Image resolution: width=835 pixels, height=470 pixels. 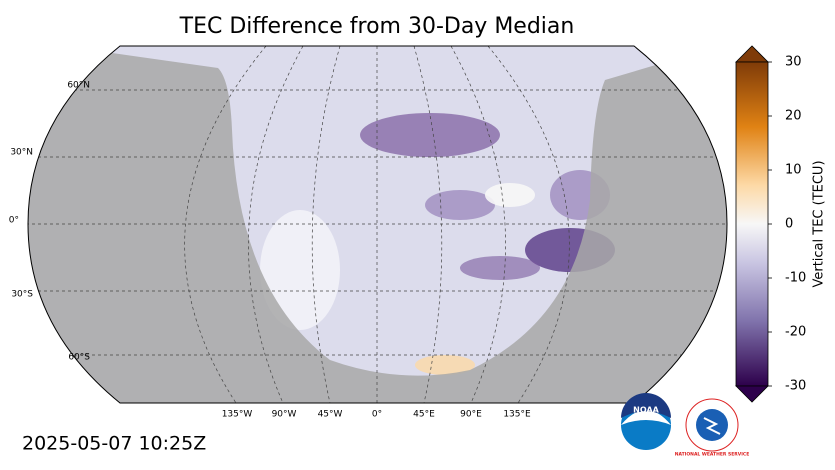 What do you see at coordinates (795, 278) in the screenshot?
I see `colorbar-tick-label: -10` at bounding box center [795, 278].